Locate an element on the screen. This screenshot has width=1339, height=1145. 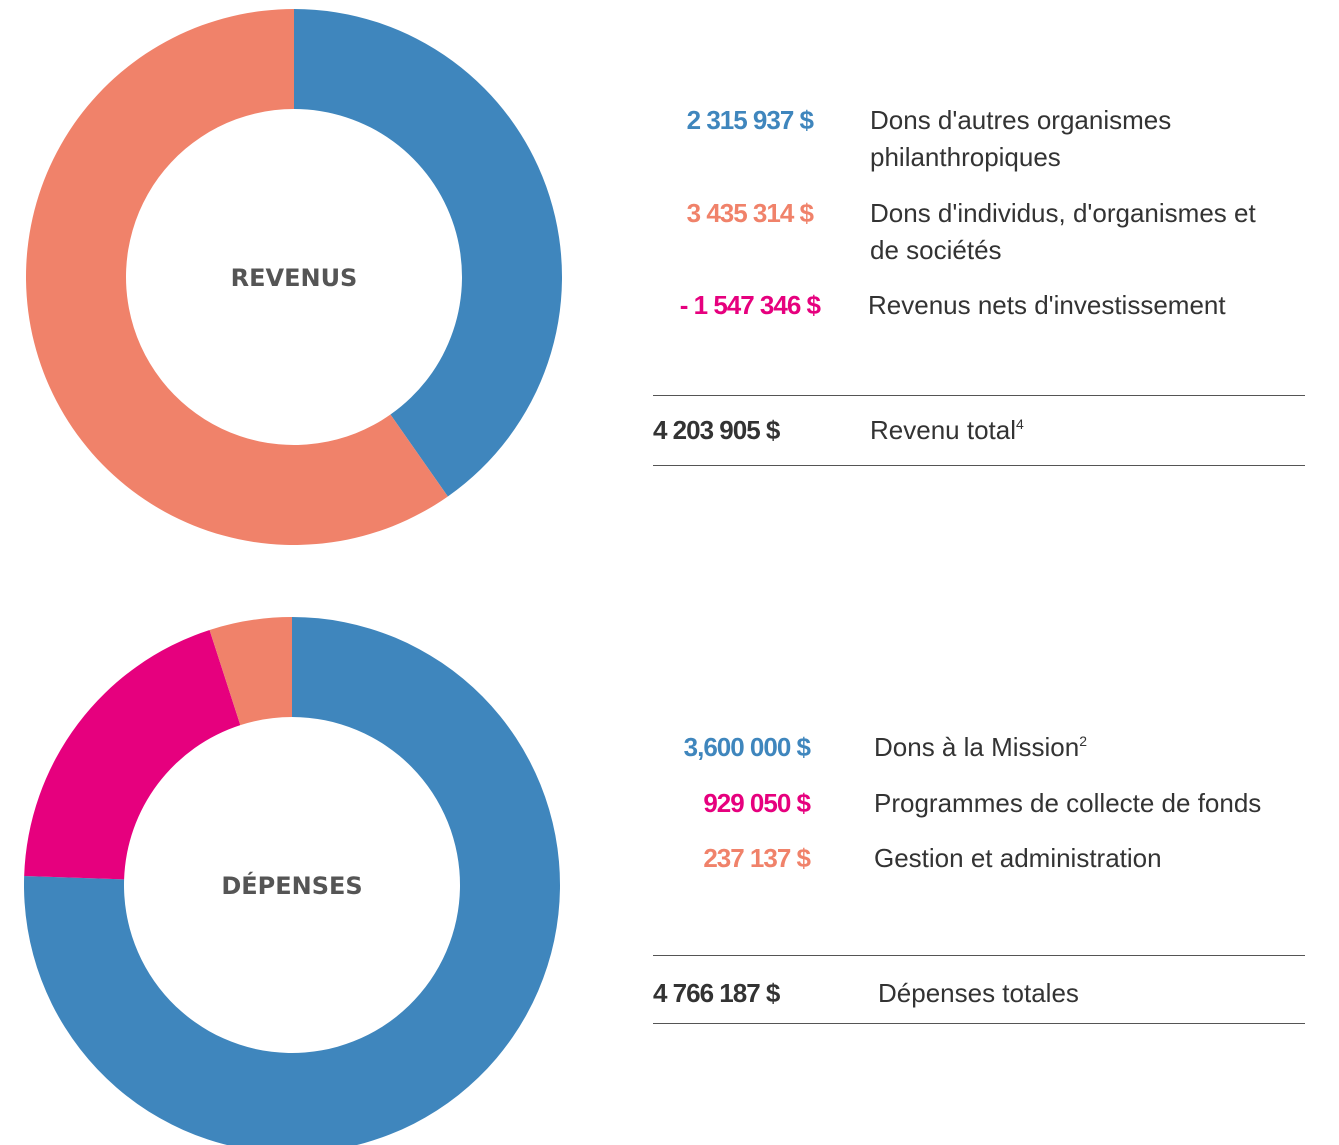
value-label: 3 435 314 $ is located at coordinates (750, 213).